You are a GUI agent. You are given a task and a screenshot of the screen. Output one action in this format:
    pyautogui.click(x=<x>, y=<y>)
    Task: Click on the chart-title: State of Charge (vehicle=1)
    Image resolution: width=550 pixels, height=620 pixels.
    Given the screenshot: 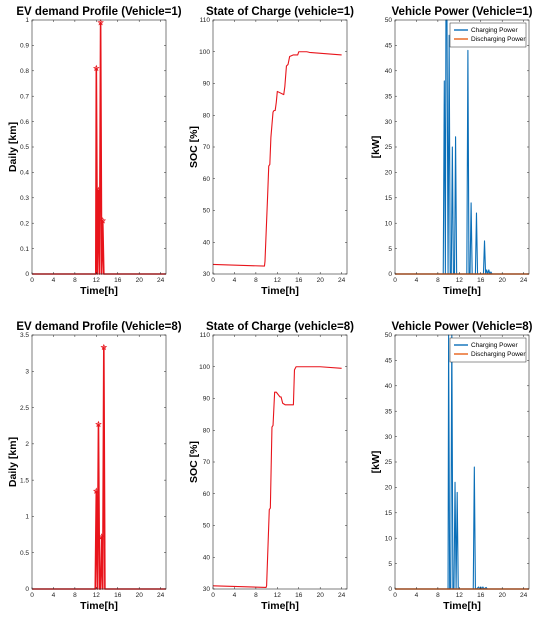 What is the action you would take?
    pyautogui.click(x=280, y=12)
    